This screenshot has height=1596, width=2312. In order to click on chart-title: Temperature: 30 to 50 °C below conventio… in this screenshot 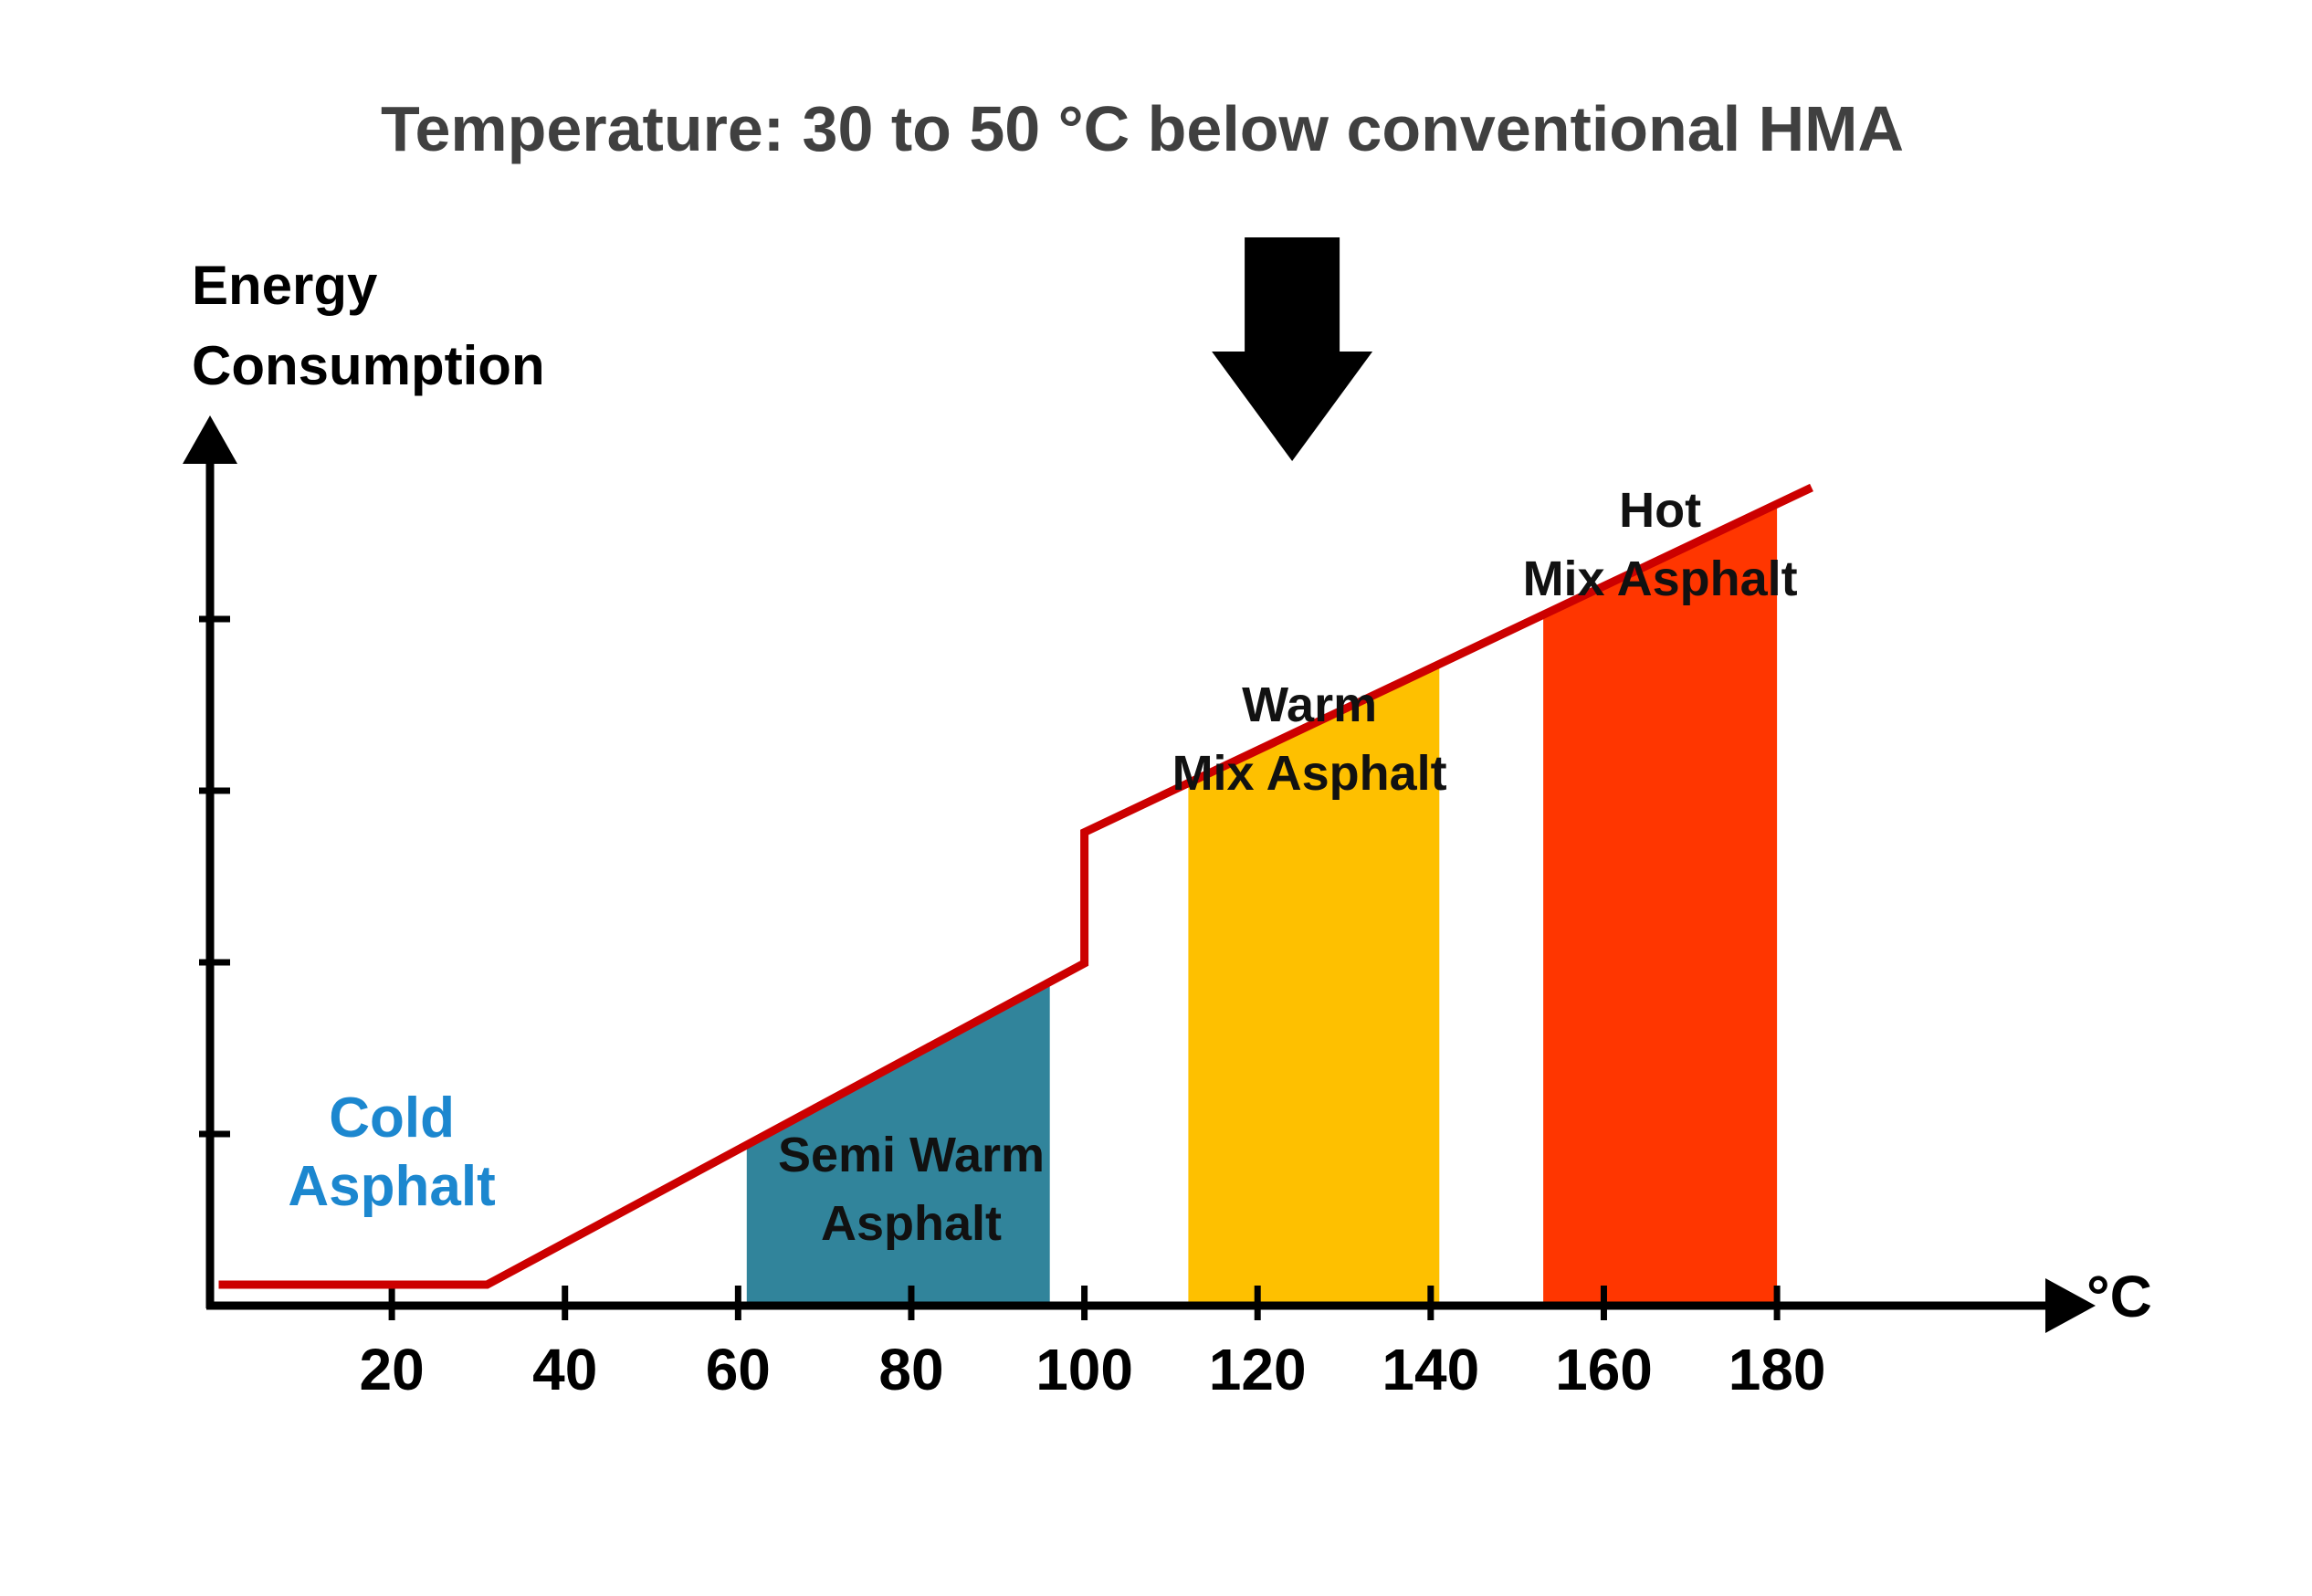, I will do `click(1142, 128)`.